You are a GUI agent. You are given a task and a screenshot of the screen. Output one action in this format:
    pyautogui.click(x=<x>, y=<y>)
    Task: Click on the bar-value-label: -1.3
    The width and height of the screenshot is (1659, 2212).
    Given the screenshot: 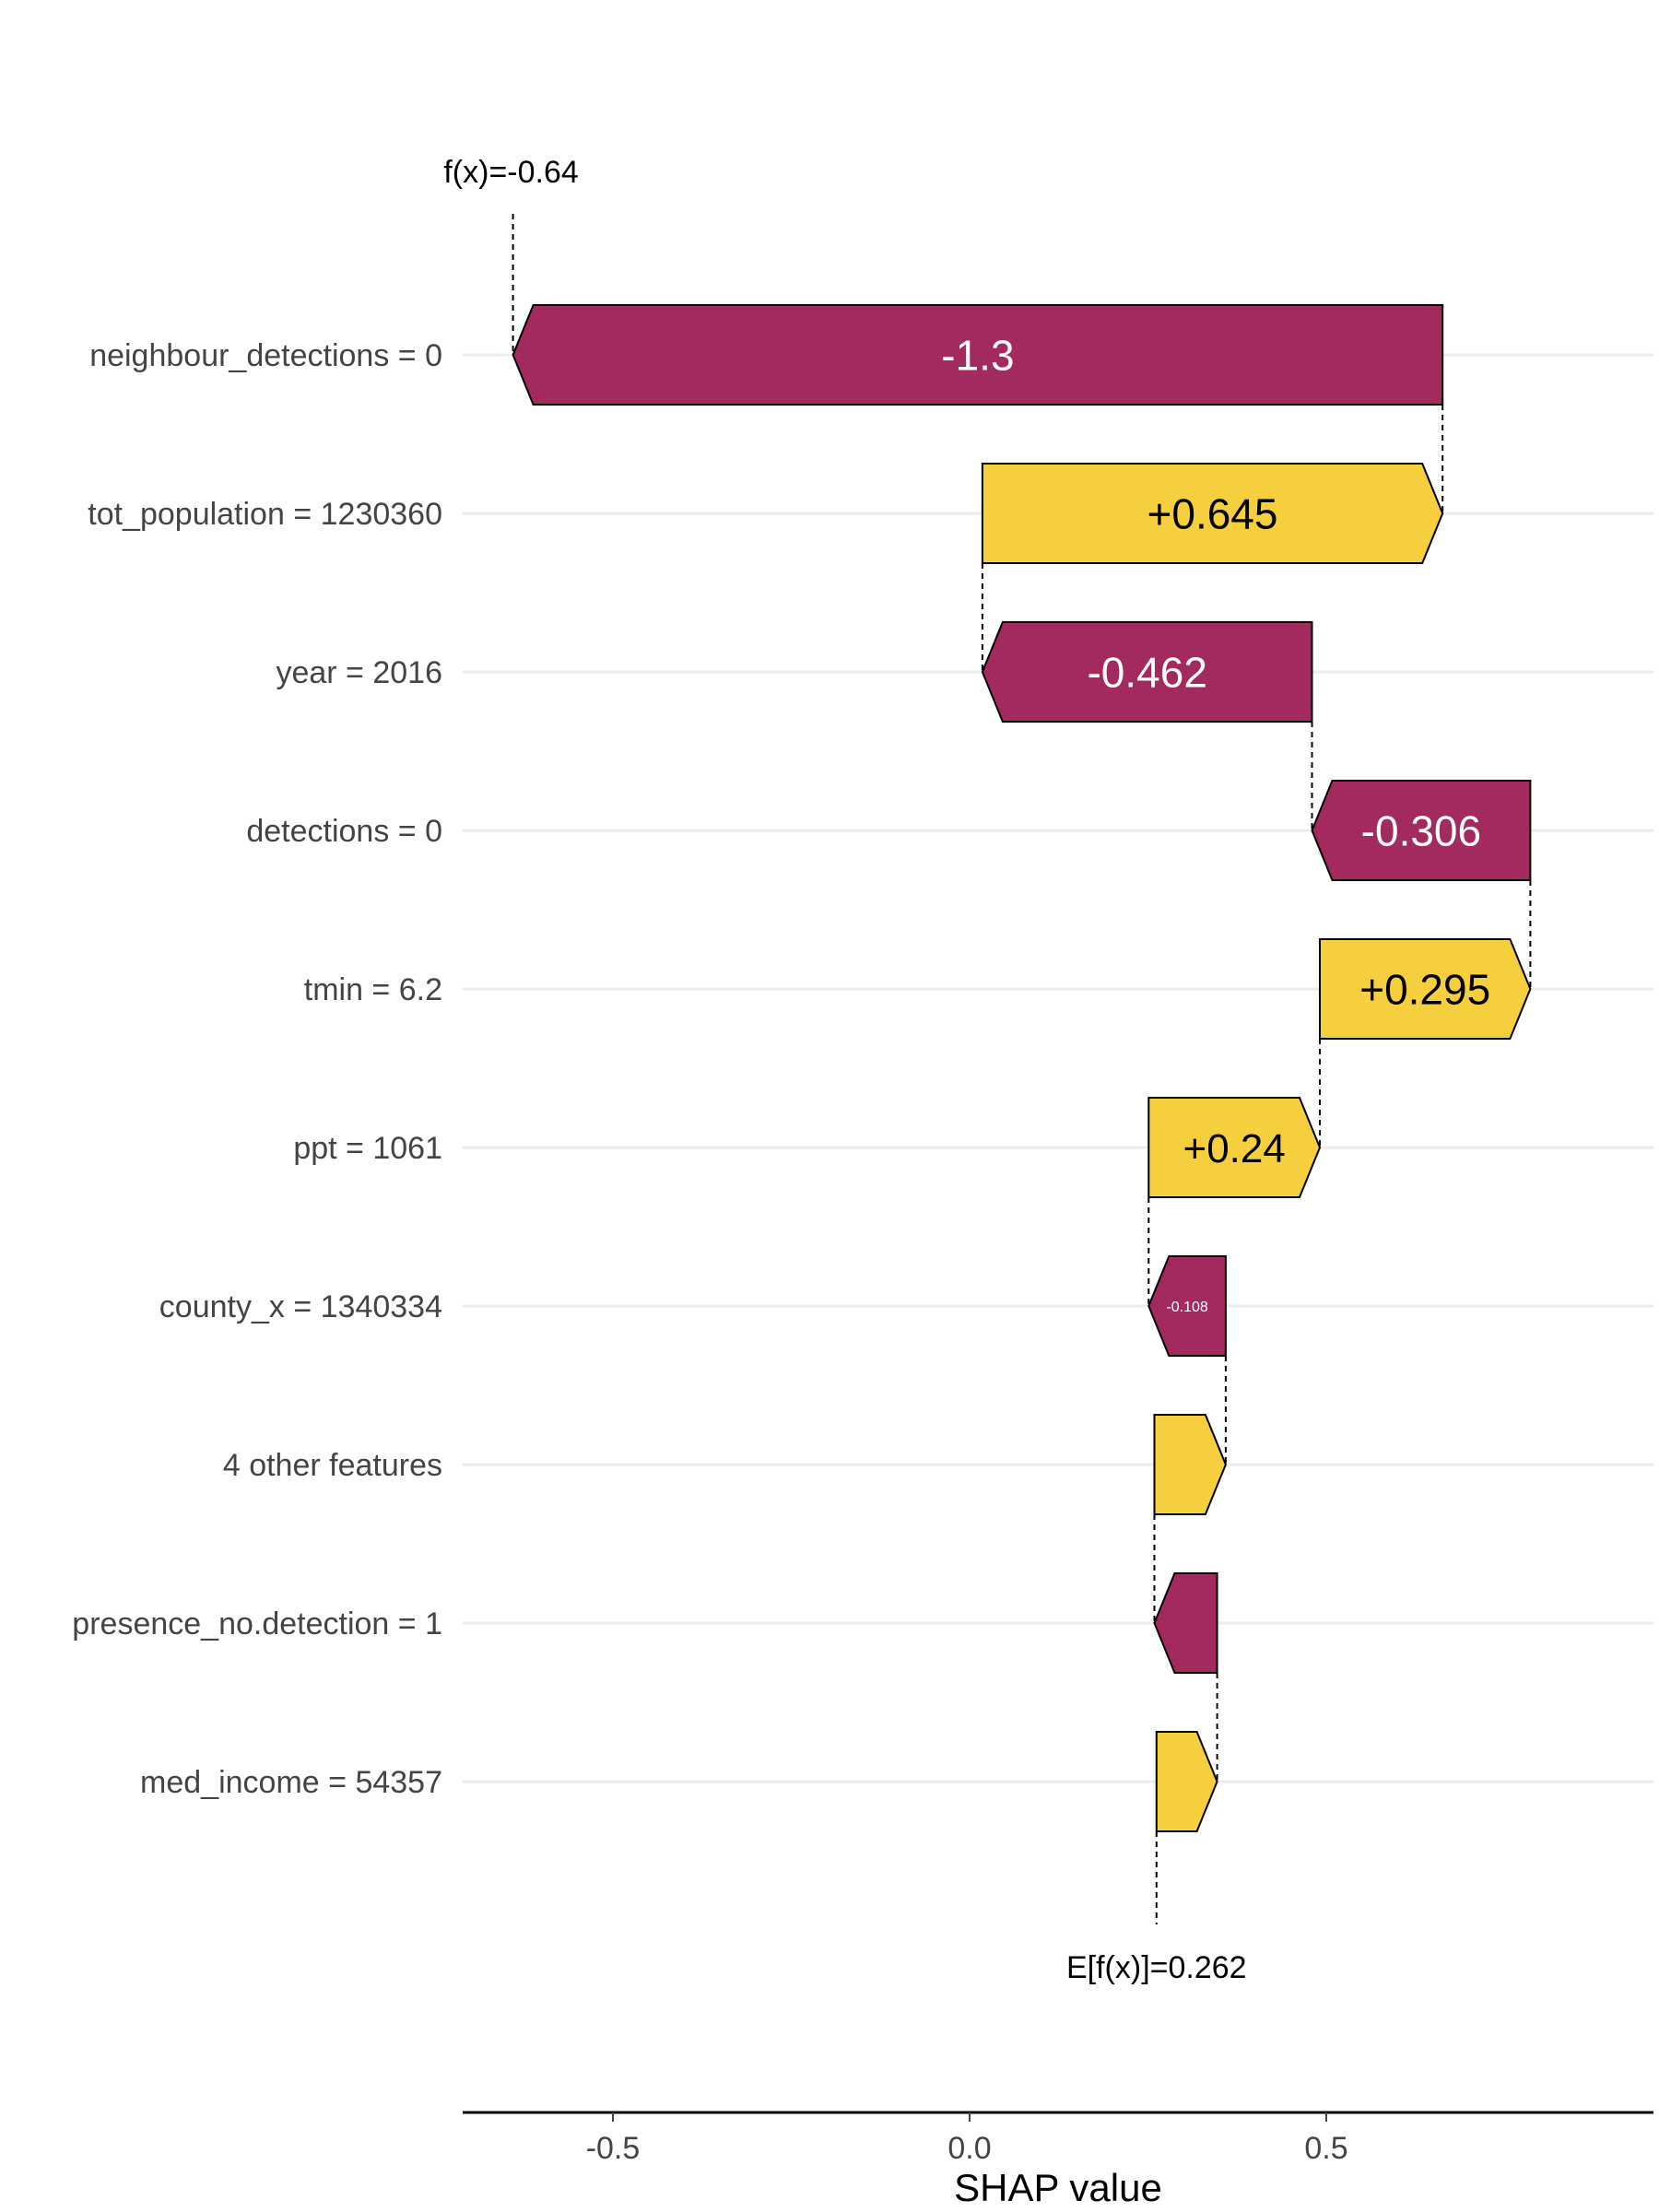 What is the action you would take?
    pyautogui.click(x=977, y=356)
    